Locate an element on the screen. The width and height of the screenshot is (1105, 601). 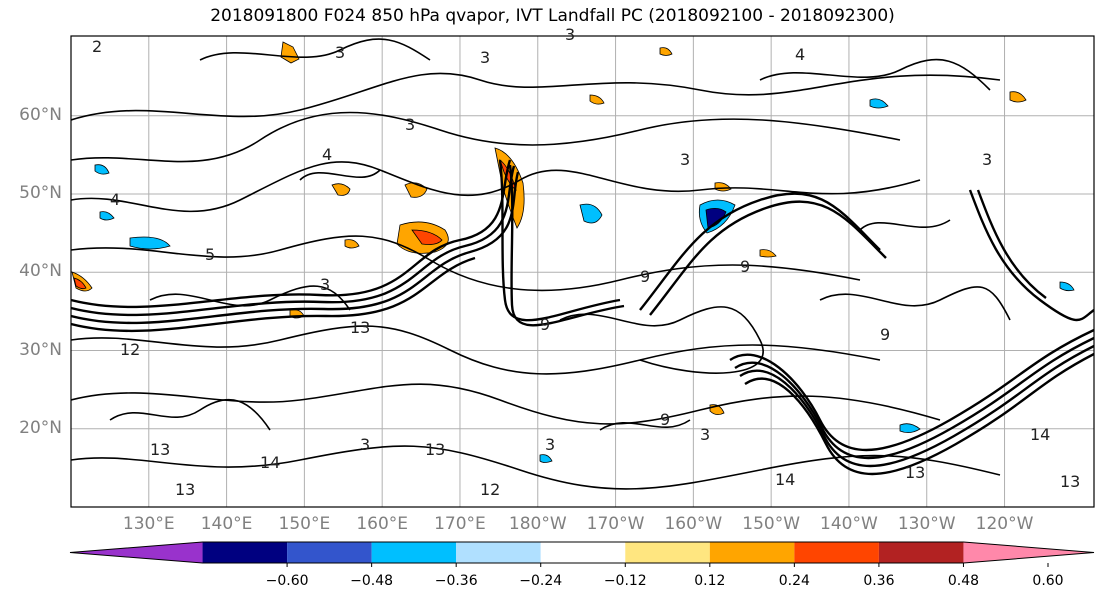
latitude-tick-label: 50°N is located at coordinates (40, 193).